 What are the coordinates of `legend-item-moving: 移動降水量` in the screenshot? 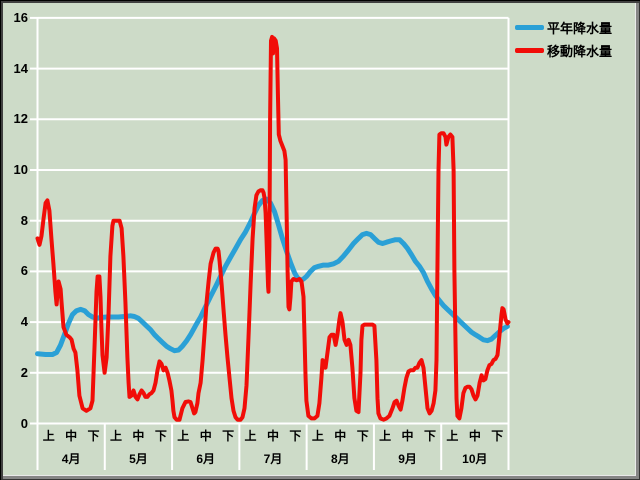 It's located at (563, 50).